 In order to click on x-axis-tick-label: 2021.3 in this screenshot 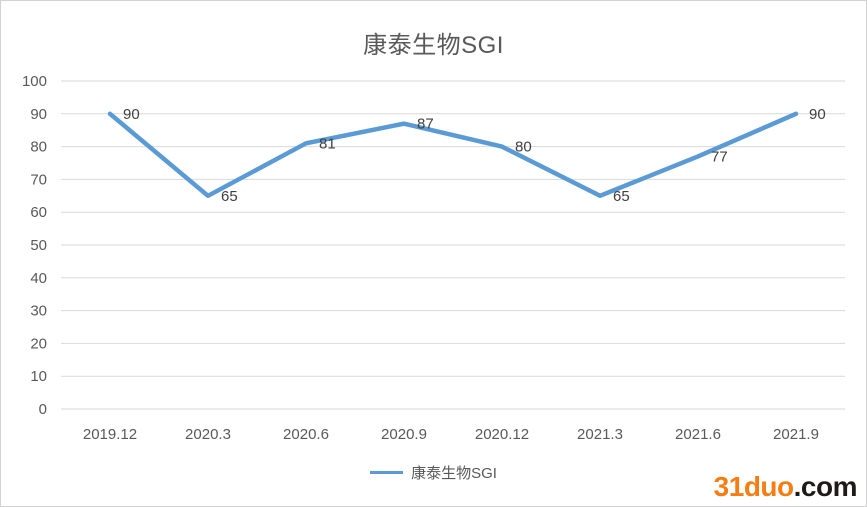, I will do `click(600, 434)`.